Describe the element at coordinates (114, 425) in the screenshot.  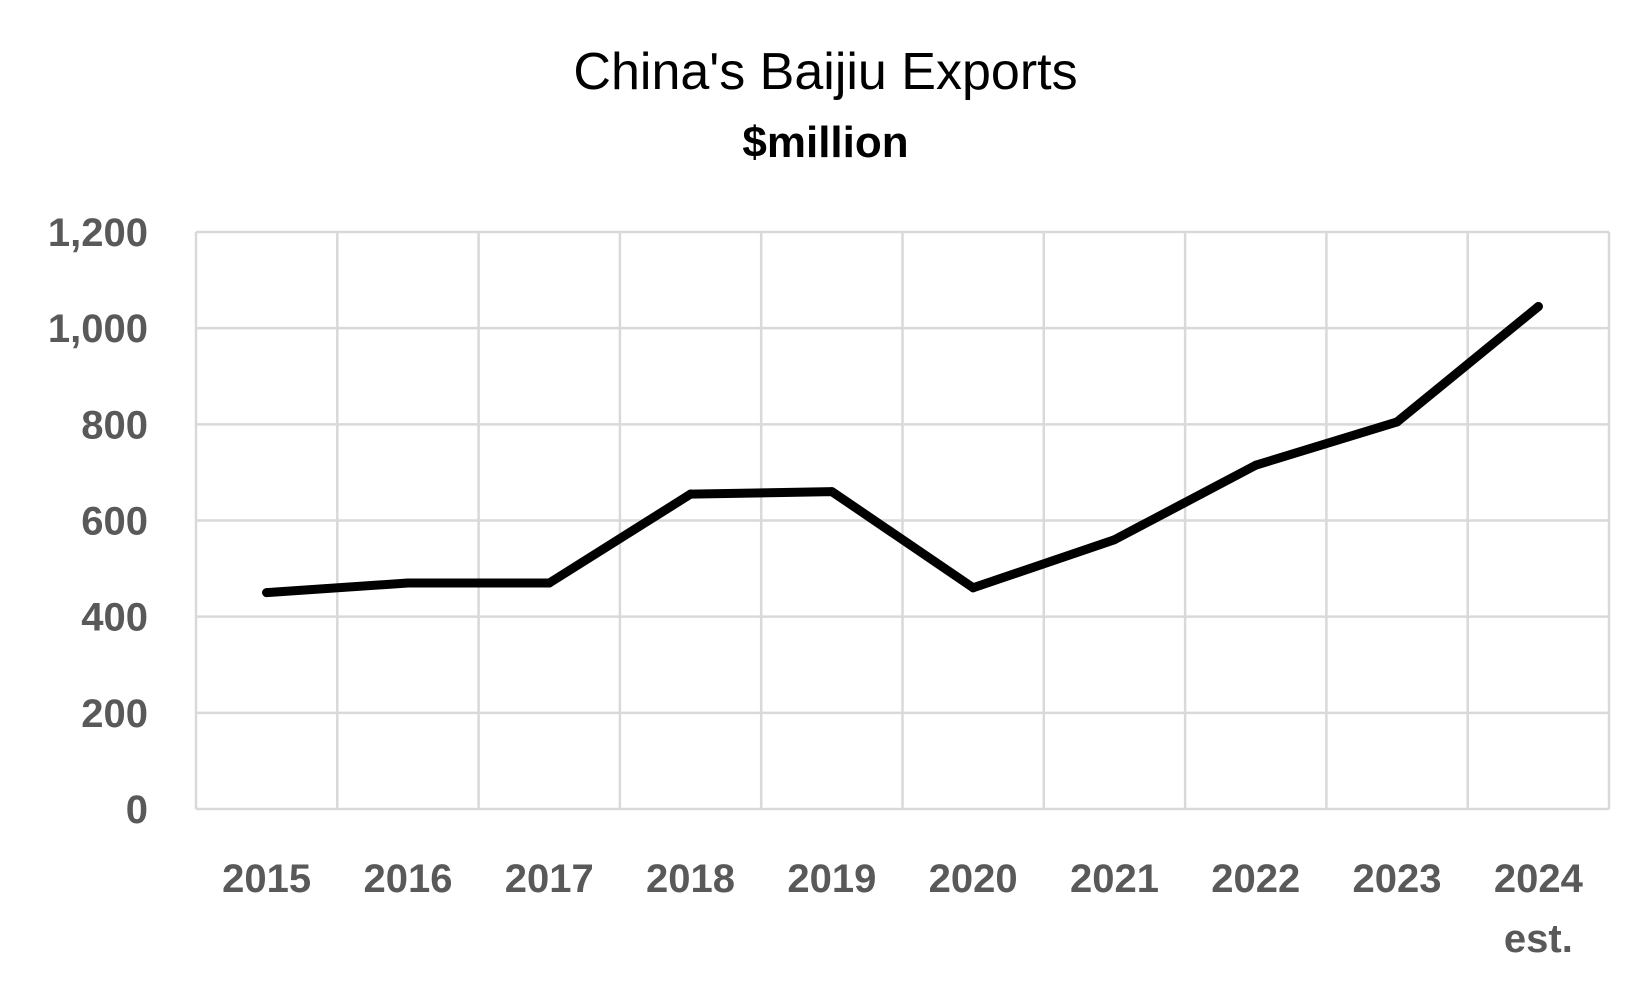
I see `y-tick-label: 800` at that location.